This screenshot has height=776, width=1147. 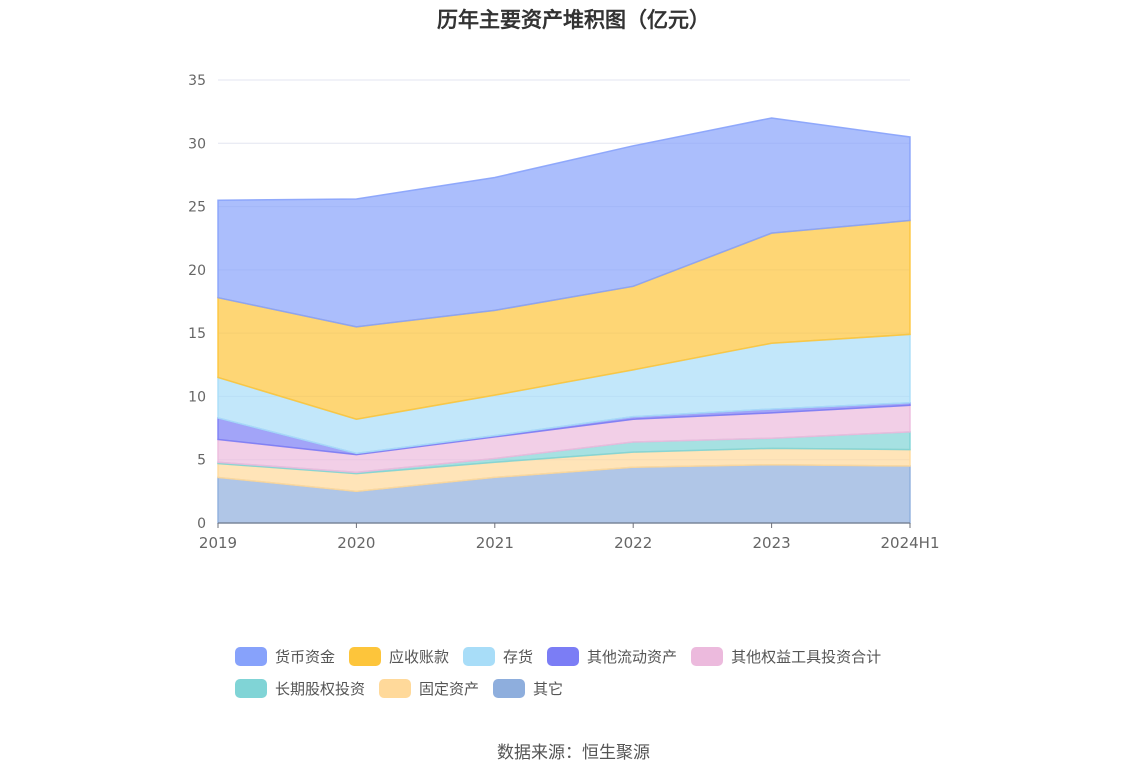 What do you see at coordinates (548, 688) in the screenshot?
I see `legend-label: 其它` at bounding box center [548, 688].